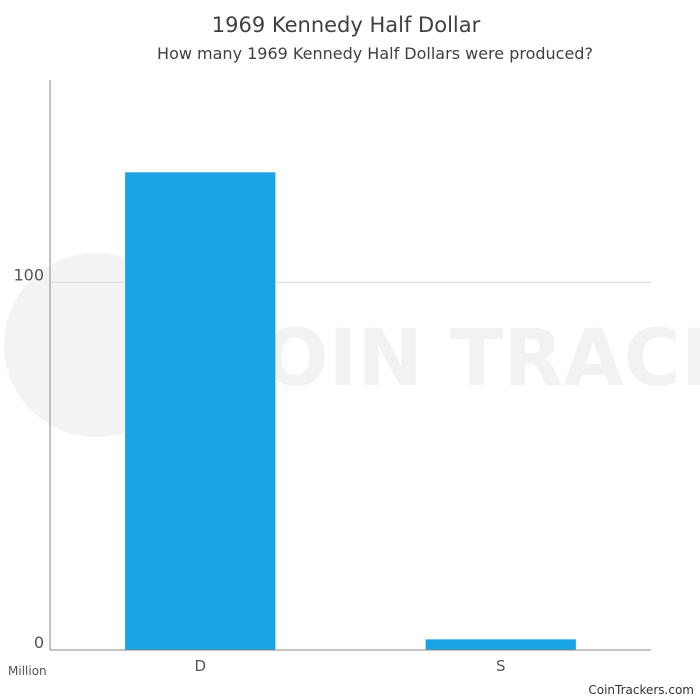  What do you see at coordinates (200, 666) in the screenshot?
I see `x-tick-label: D` at bounding box center [200, 666].